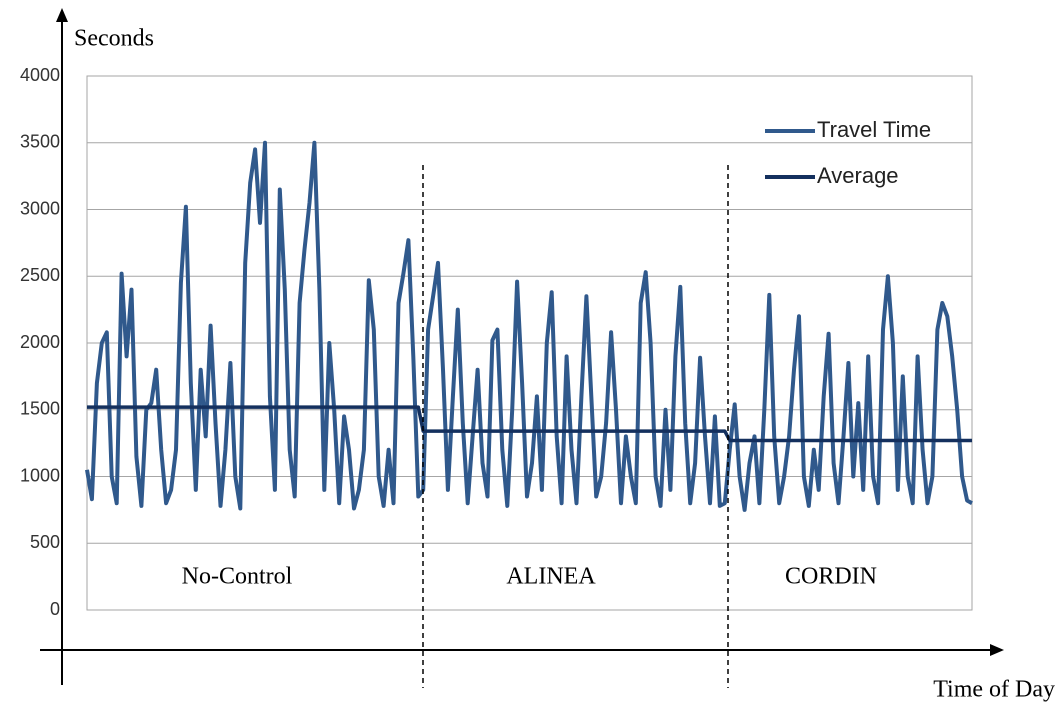 Image resolution: width=1064 pixels, height=706 pixels. I want to click on x-axis-title: Time of Day, so click(994, 690).